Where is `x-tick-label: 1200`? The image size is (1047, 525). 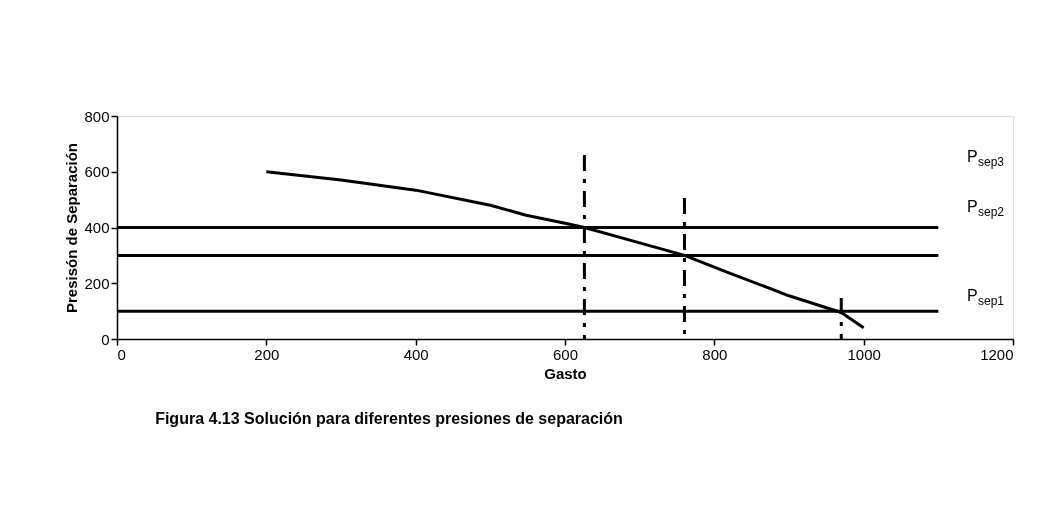
x-tick-label: 1200 is located at coordinates (997, 354).